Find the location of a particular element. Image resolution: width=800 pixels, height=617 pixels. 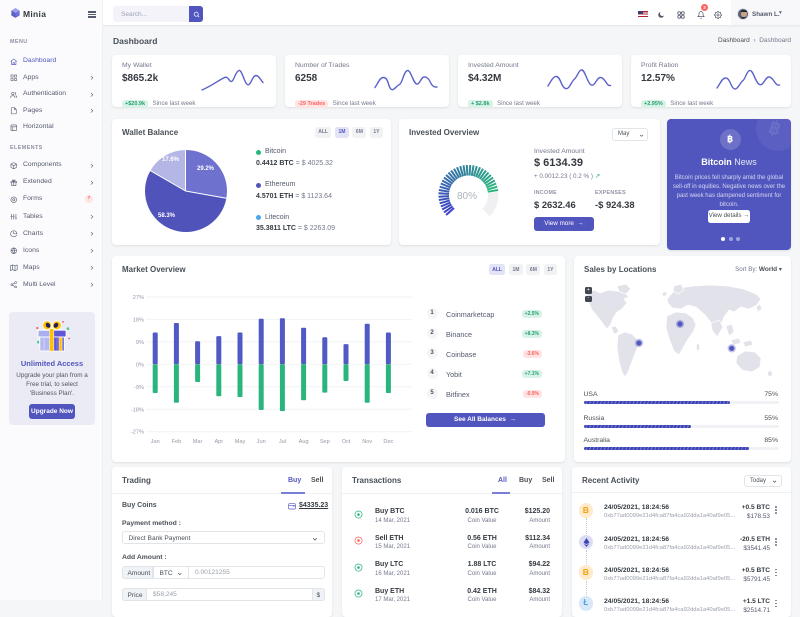

svg-text: 0% is located at coordinates (140, 365).